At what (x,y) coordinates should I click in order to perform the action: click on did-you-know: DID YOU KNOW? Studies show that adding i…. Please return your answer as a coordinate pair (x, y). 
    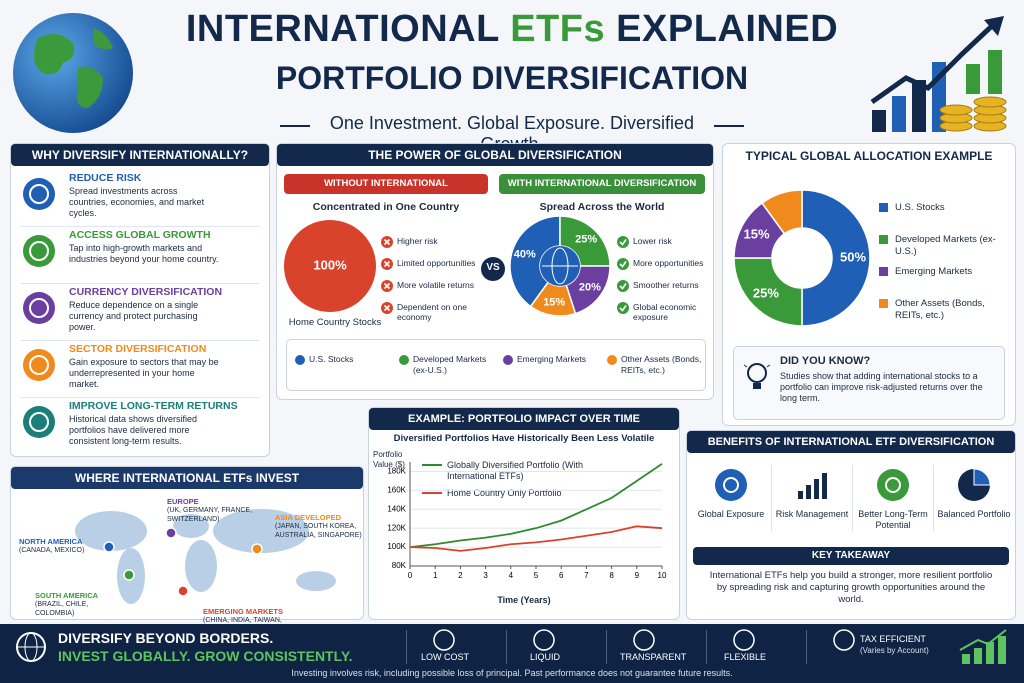
    Looking at the image, I should click on (869, 383).